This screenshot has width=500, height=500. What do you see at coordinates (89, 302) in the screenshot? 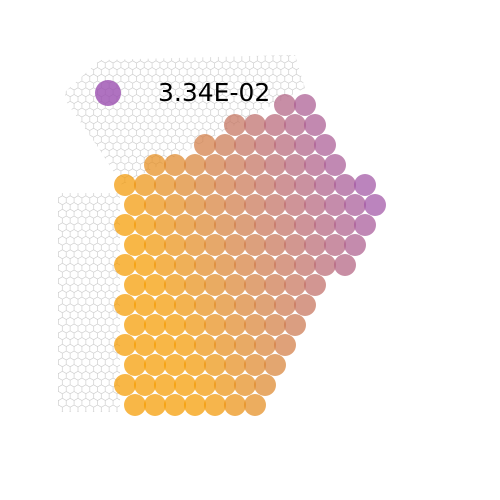
I see `tissue-grid` at bounding box center [89, 302].